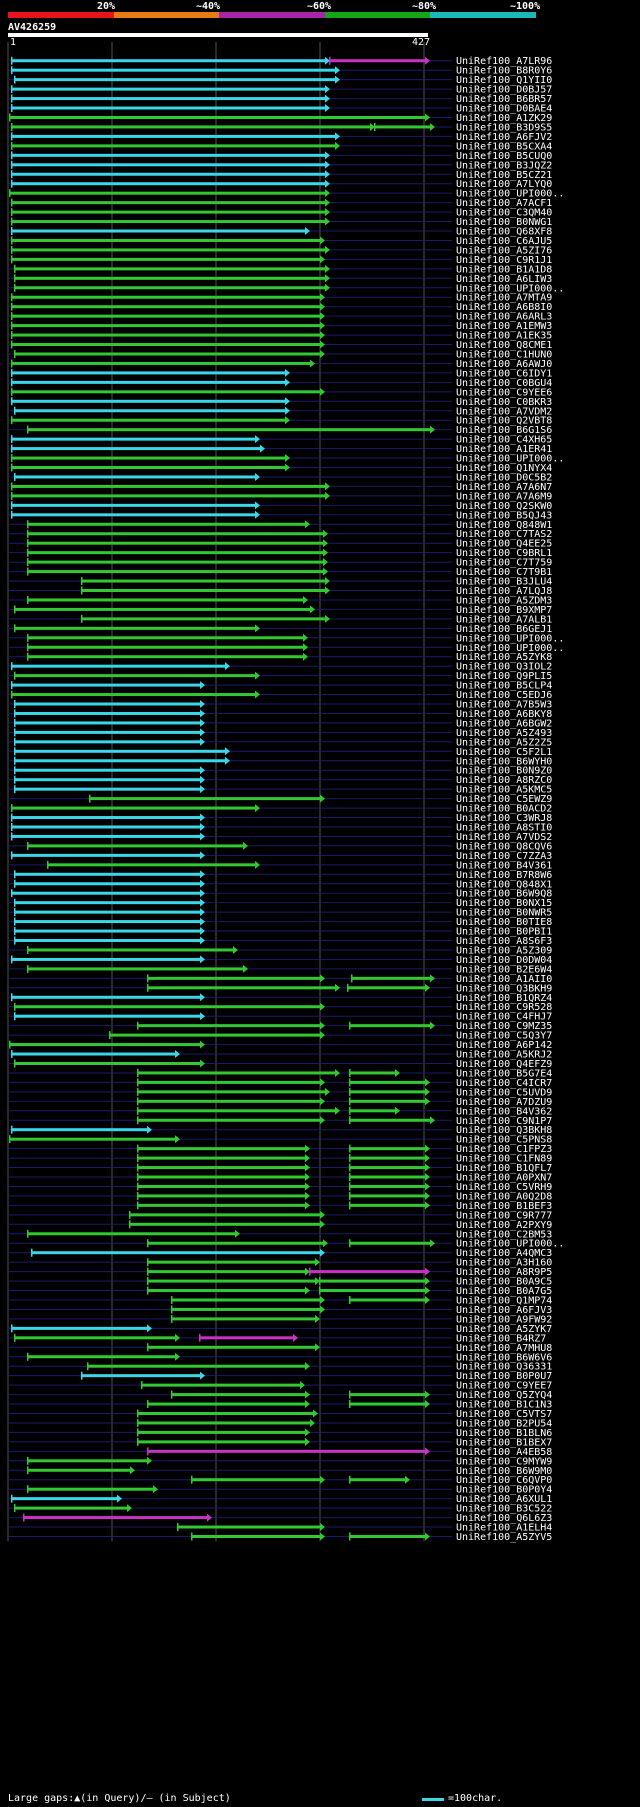  What do you see at coordinates (504, 780) in the screenshot?
I see `hit-name-label: UniRef100_A8RZC0` at bounding box center [504, 780].